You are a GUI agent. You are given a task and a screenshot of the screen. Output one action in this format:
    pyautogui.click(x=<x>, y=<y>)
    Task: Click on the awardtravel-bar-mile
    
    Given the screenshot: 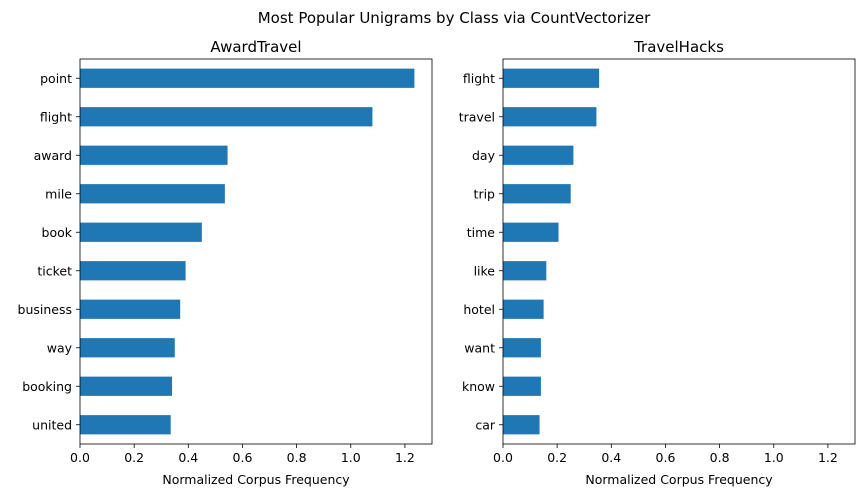 What is the action you would take?
    pyautogui.click(x=152, y=194)
    